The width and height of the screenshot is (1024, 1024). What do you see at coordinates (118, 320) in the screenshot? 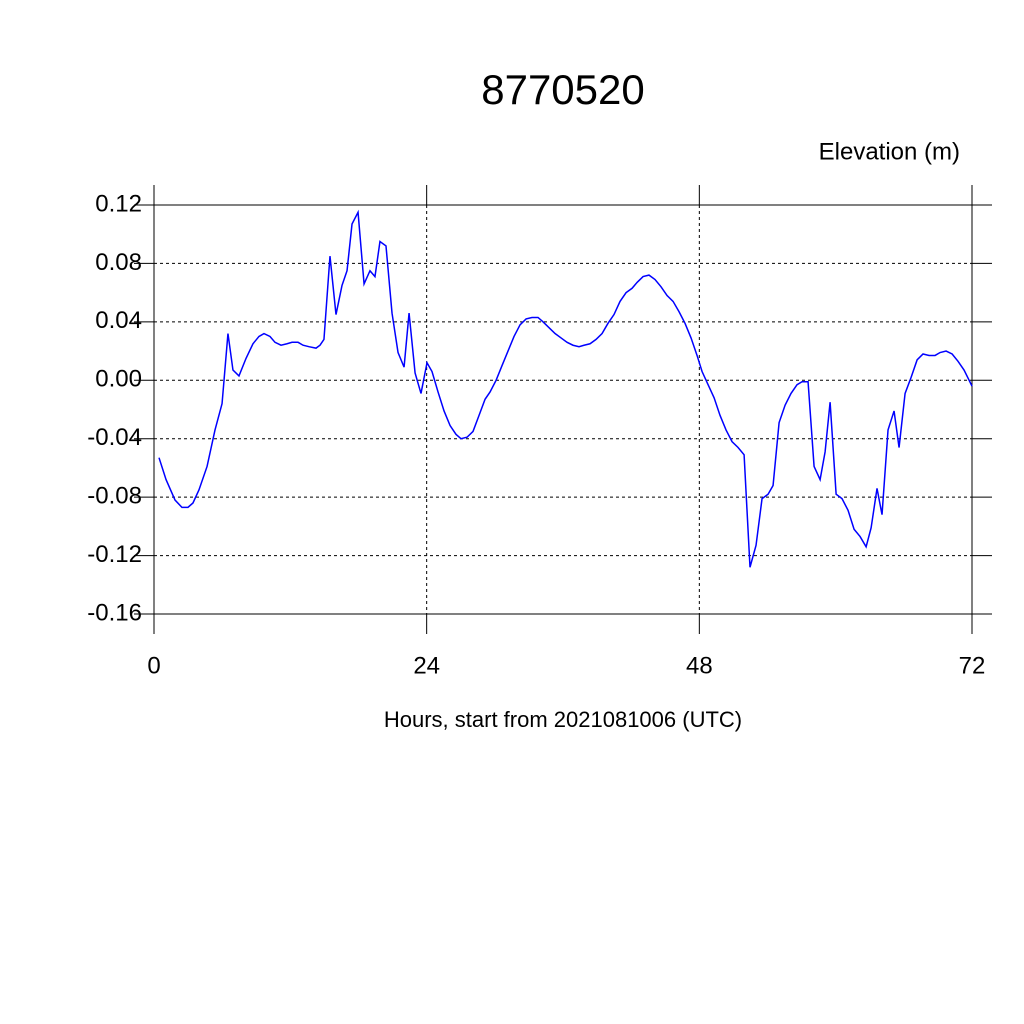
I see `y-tick-label: 0.04` at bounding box center [118, 320].